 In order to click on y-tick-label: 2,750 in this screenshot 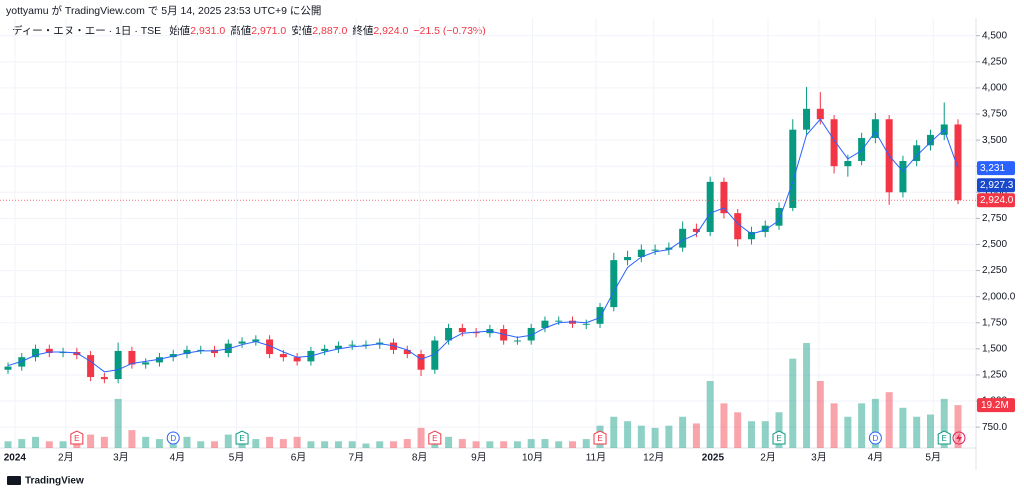, I will do `click(994, 218)`.